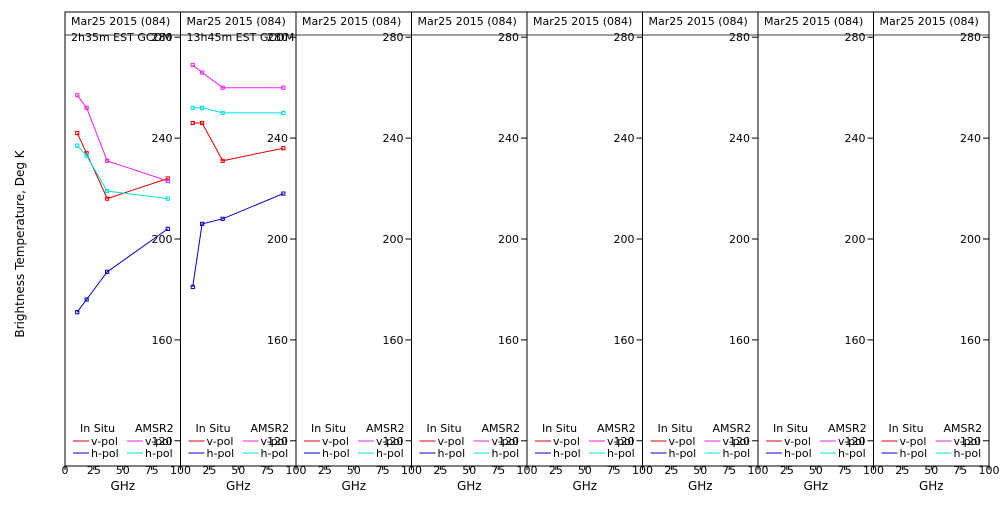 This screenshot has height=505, width=1000. What do you see at coordinates (20, 243) in the screenshot?
I see `y-axis-label: Brightness Temperature, Deg K` at bounding box center [20, 243].